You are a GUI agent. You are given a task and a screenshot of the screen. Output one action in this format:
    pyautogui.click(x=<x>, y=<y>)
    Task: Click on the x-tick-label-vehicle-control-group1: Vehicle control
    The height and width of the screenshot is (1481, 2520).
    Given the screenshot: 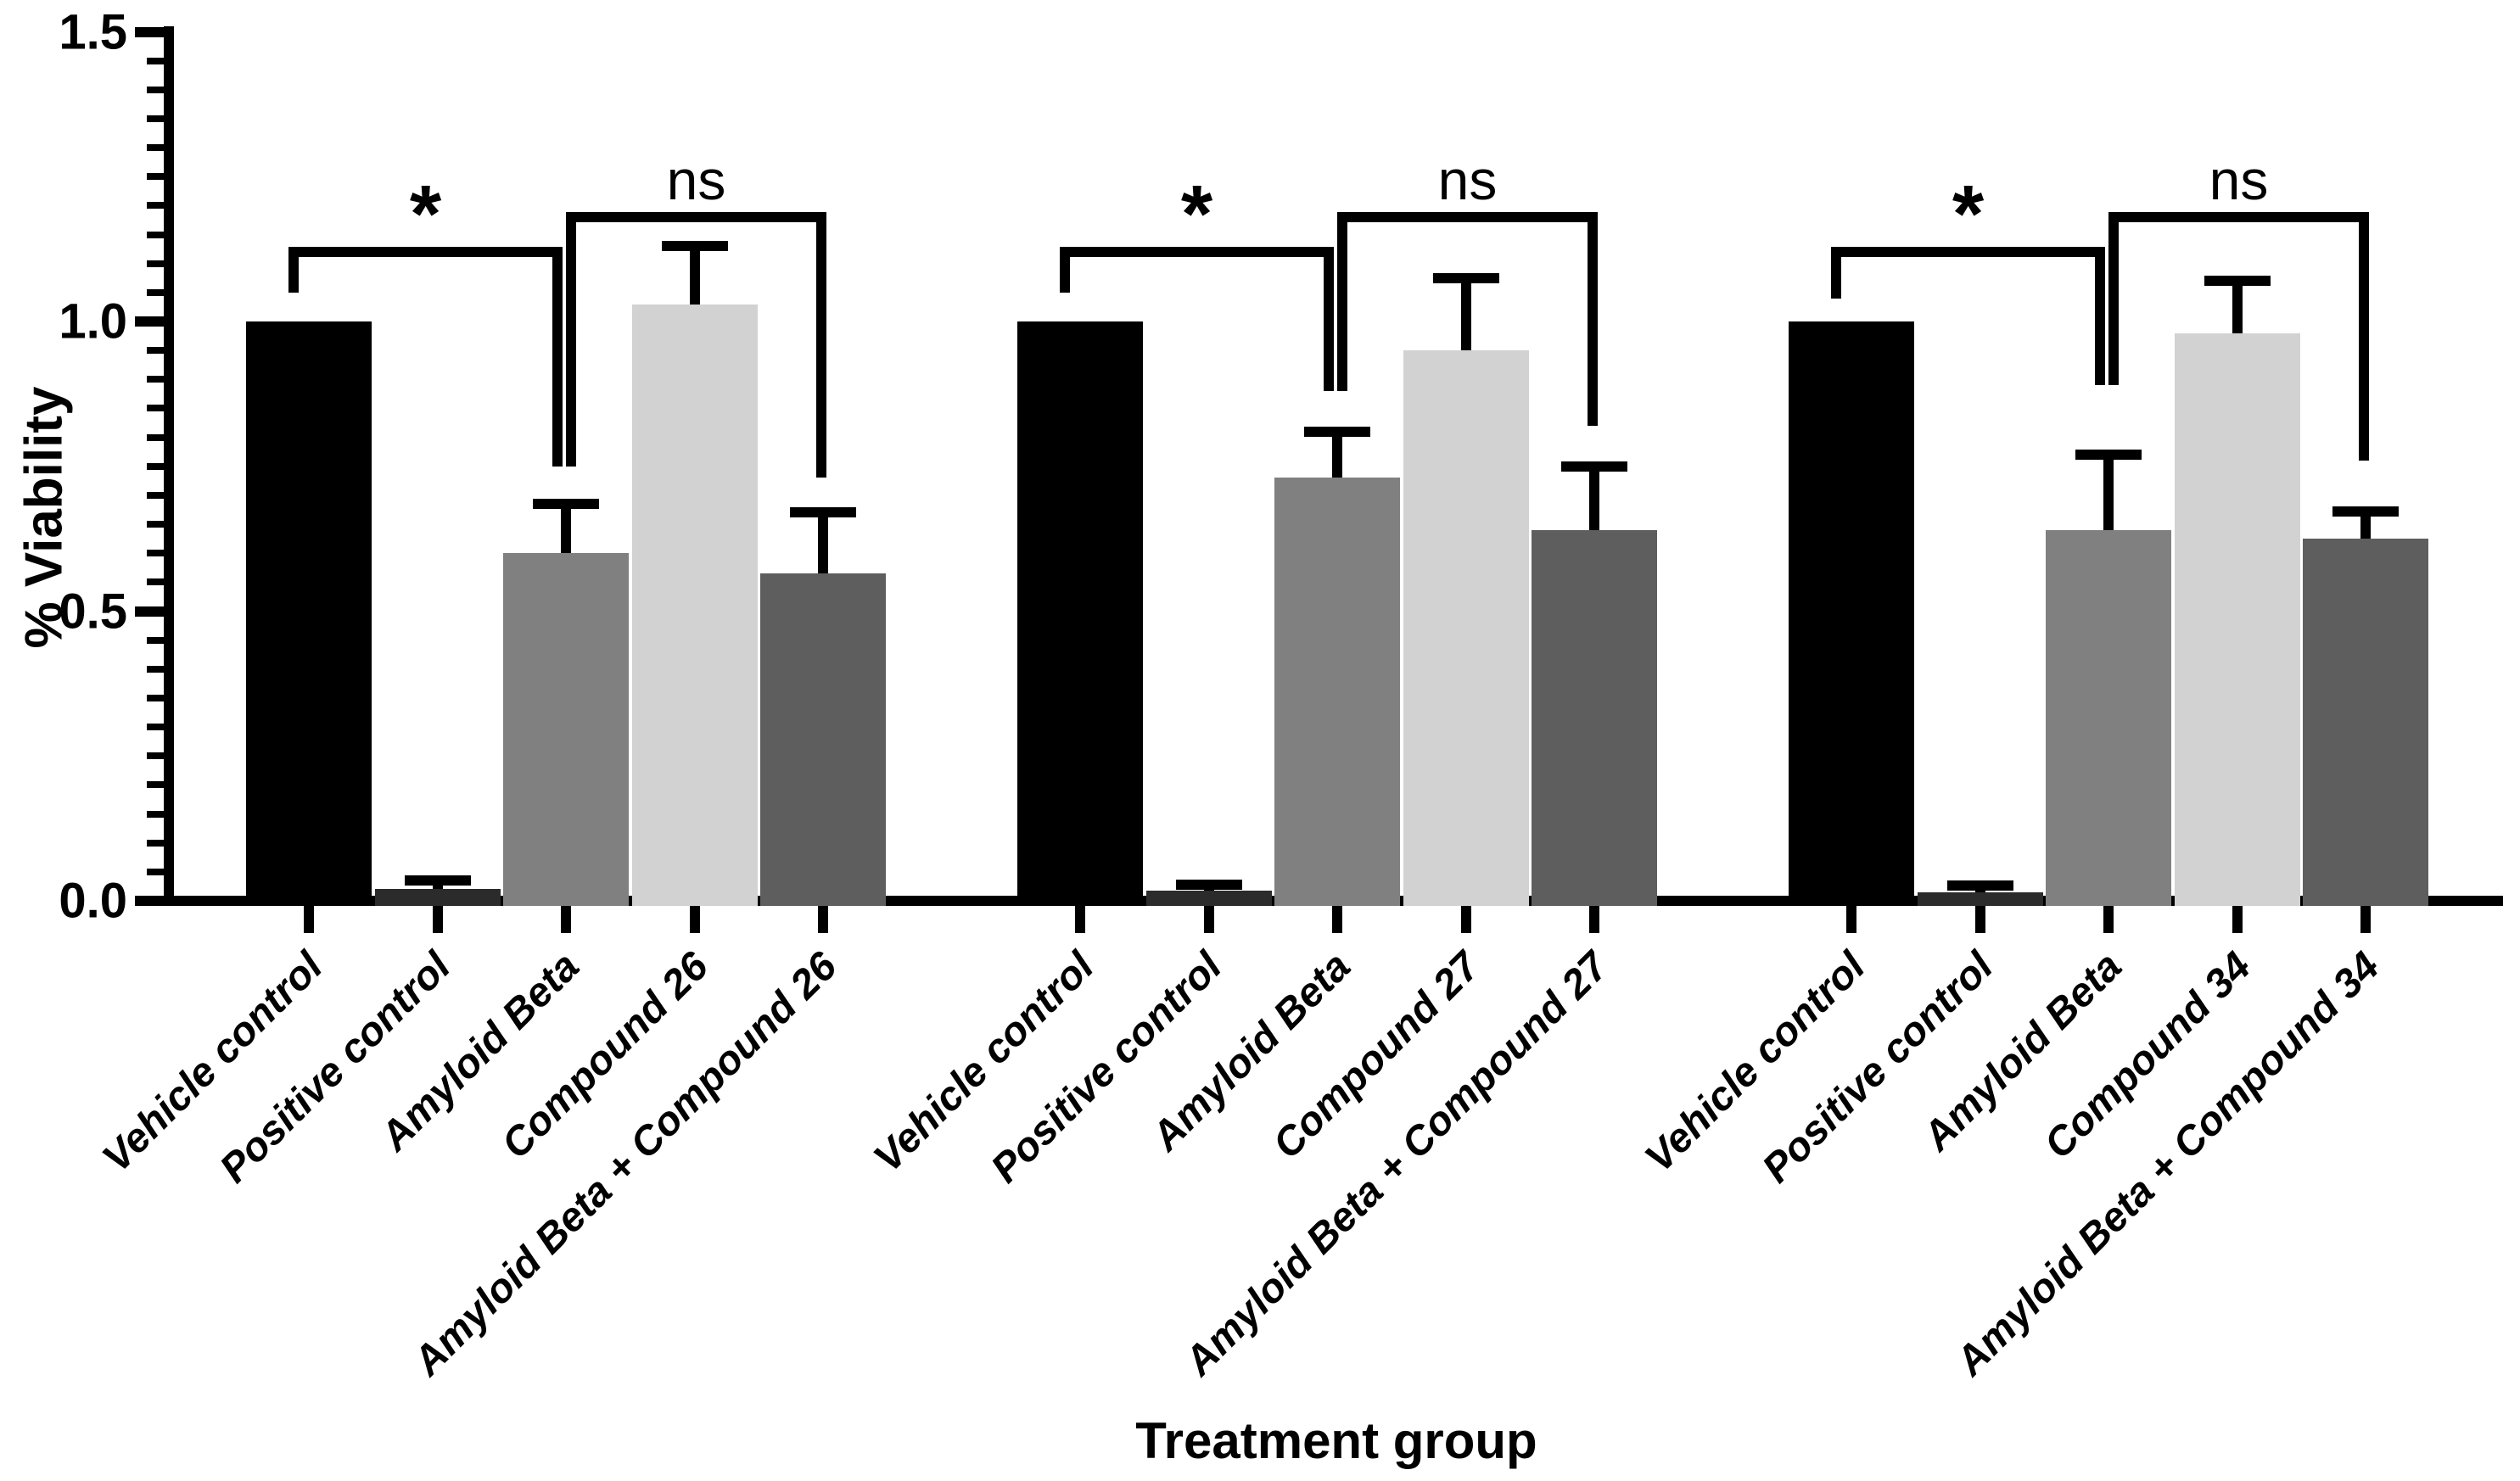 What is the action you would take?
    pyautogui.click(x=213, y=1063)
    